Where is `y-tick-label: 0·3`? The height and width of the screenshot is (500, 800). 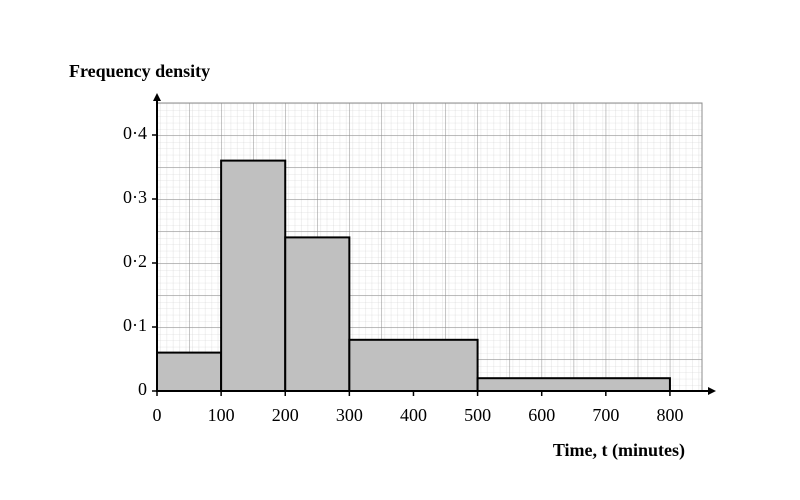
y-tick-label: 0·3 is located at coordinates (135, 197).